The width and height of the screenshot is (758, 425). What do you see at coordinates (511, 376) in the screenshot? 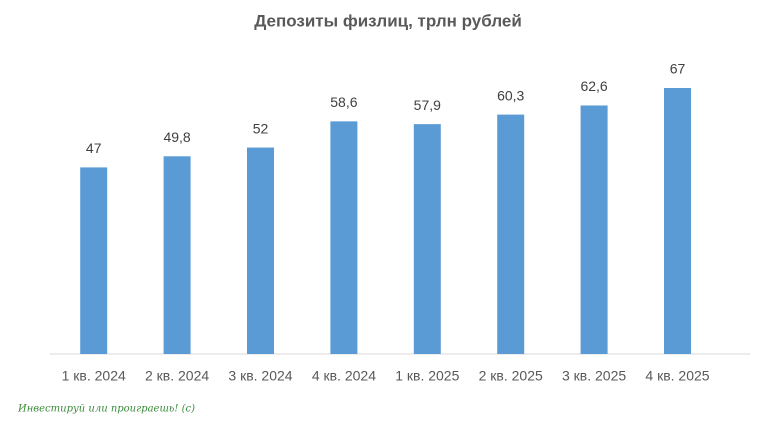
I see `x-tick-label: 2 кв. 2025` at bounding box center [511, 376].